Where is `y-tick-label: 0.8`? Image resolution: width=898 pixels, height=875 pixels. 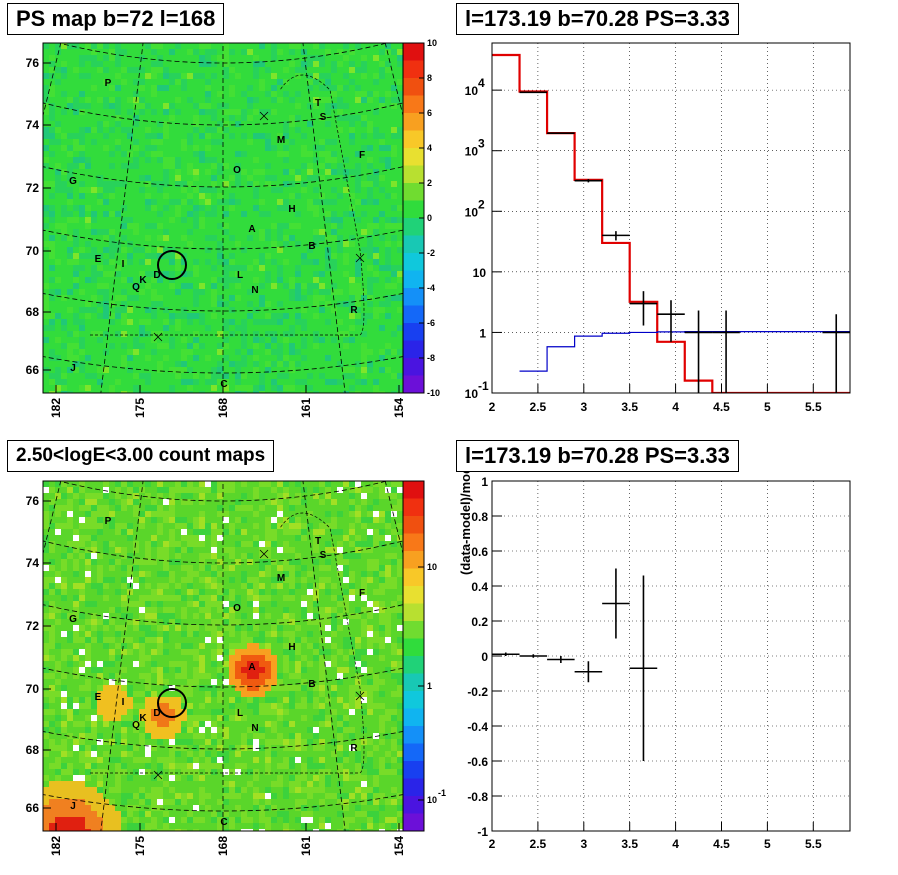
y-tick-label: 0.8 is located at coordinates (479, 517).